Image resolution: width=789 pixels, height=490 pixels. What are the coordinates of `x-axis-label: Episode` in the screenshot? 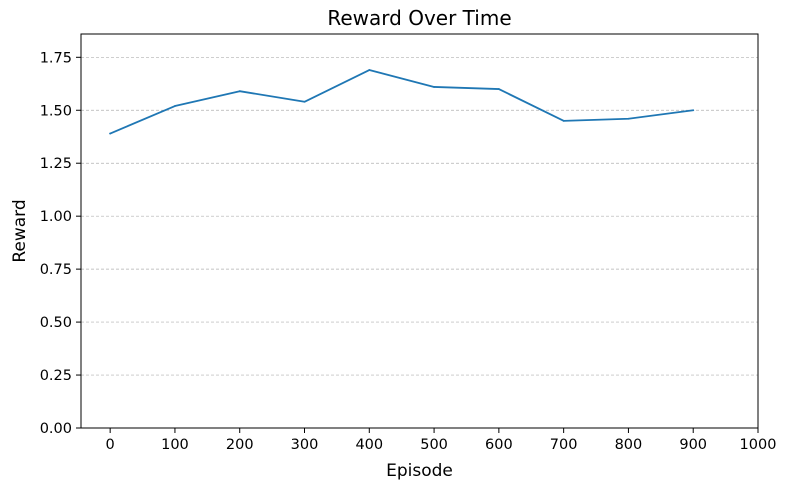 It's located at (419, 471).